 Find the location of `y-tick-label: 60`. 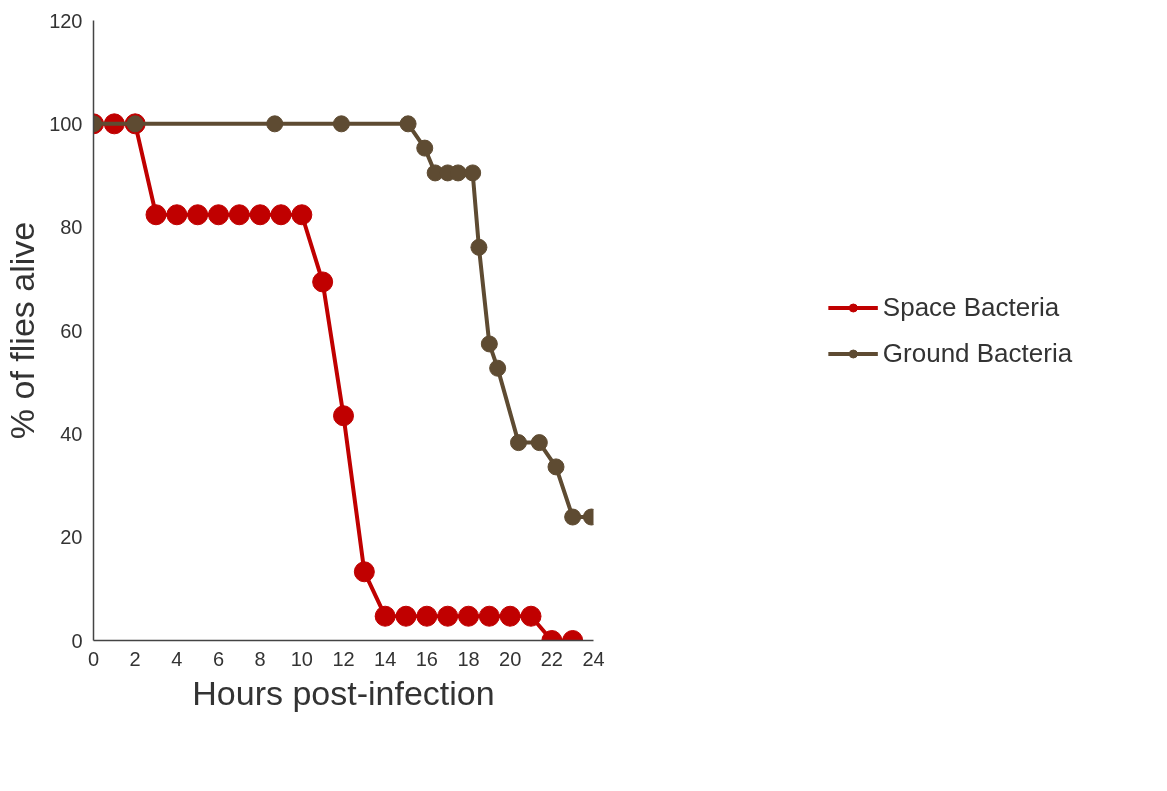

y-tick-label: 60 is located at coordinates (71, 330).